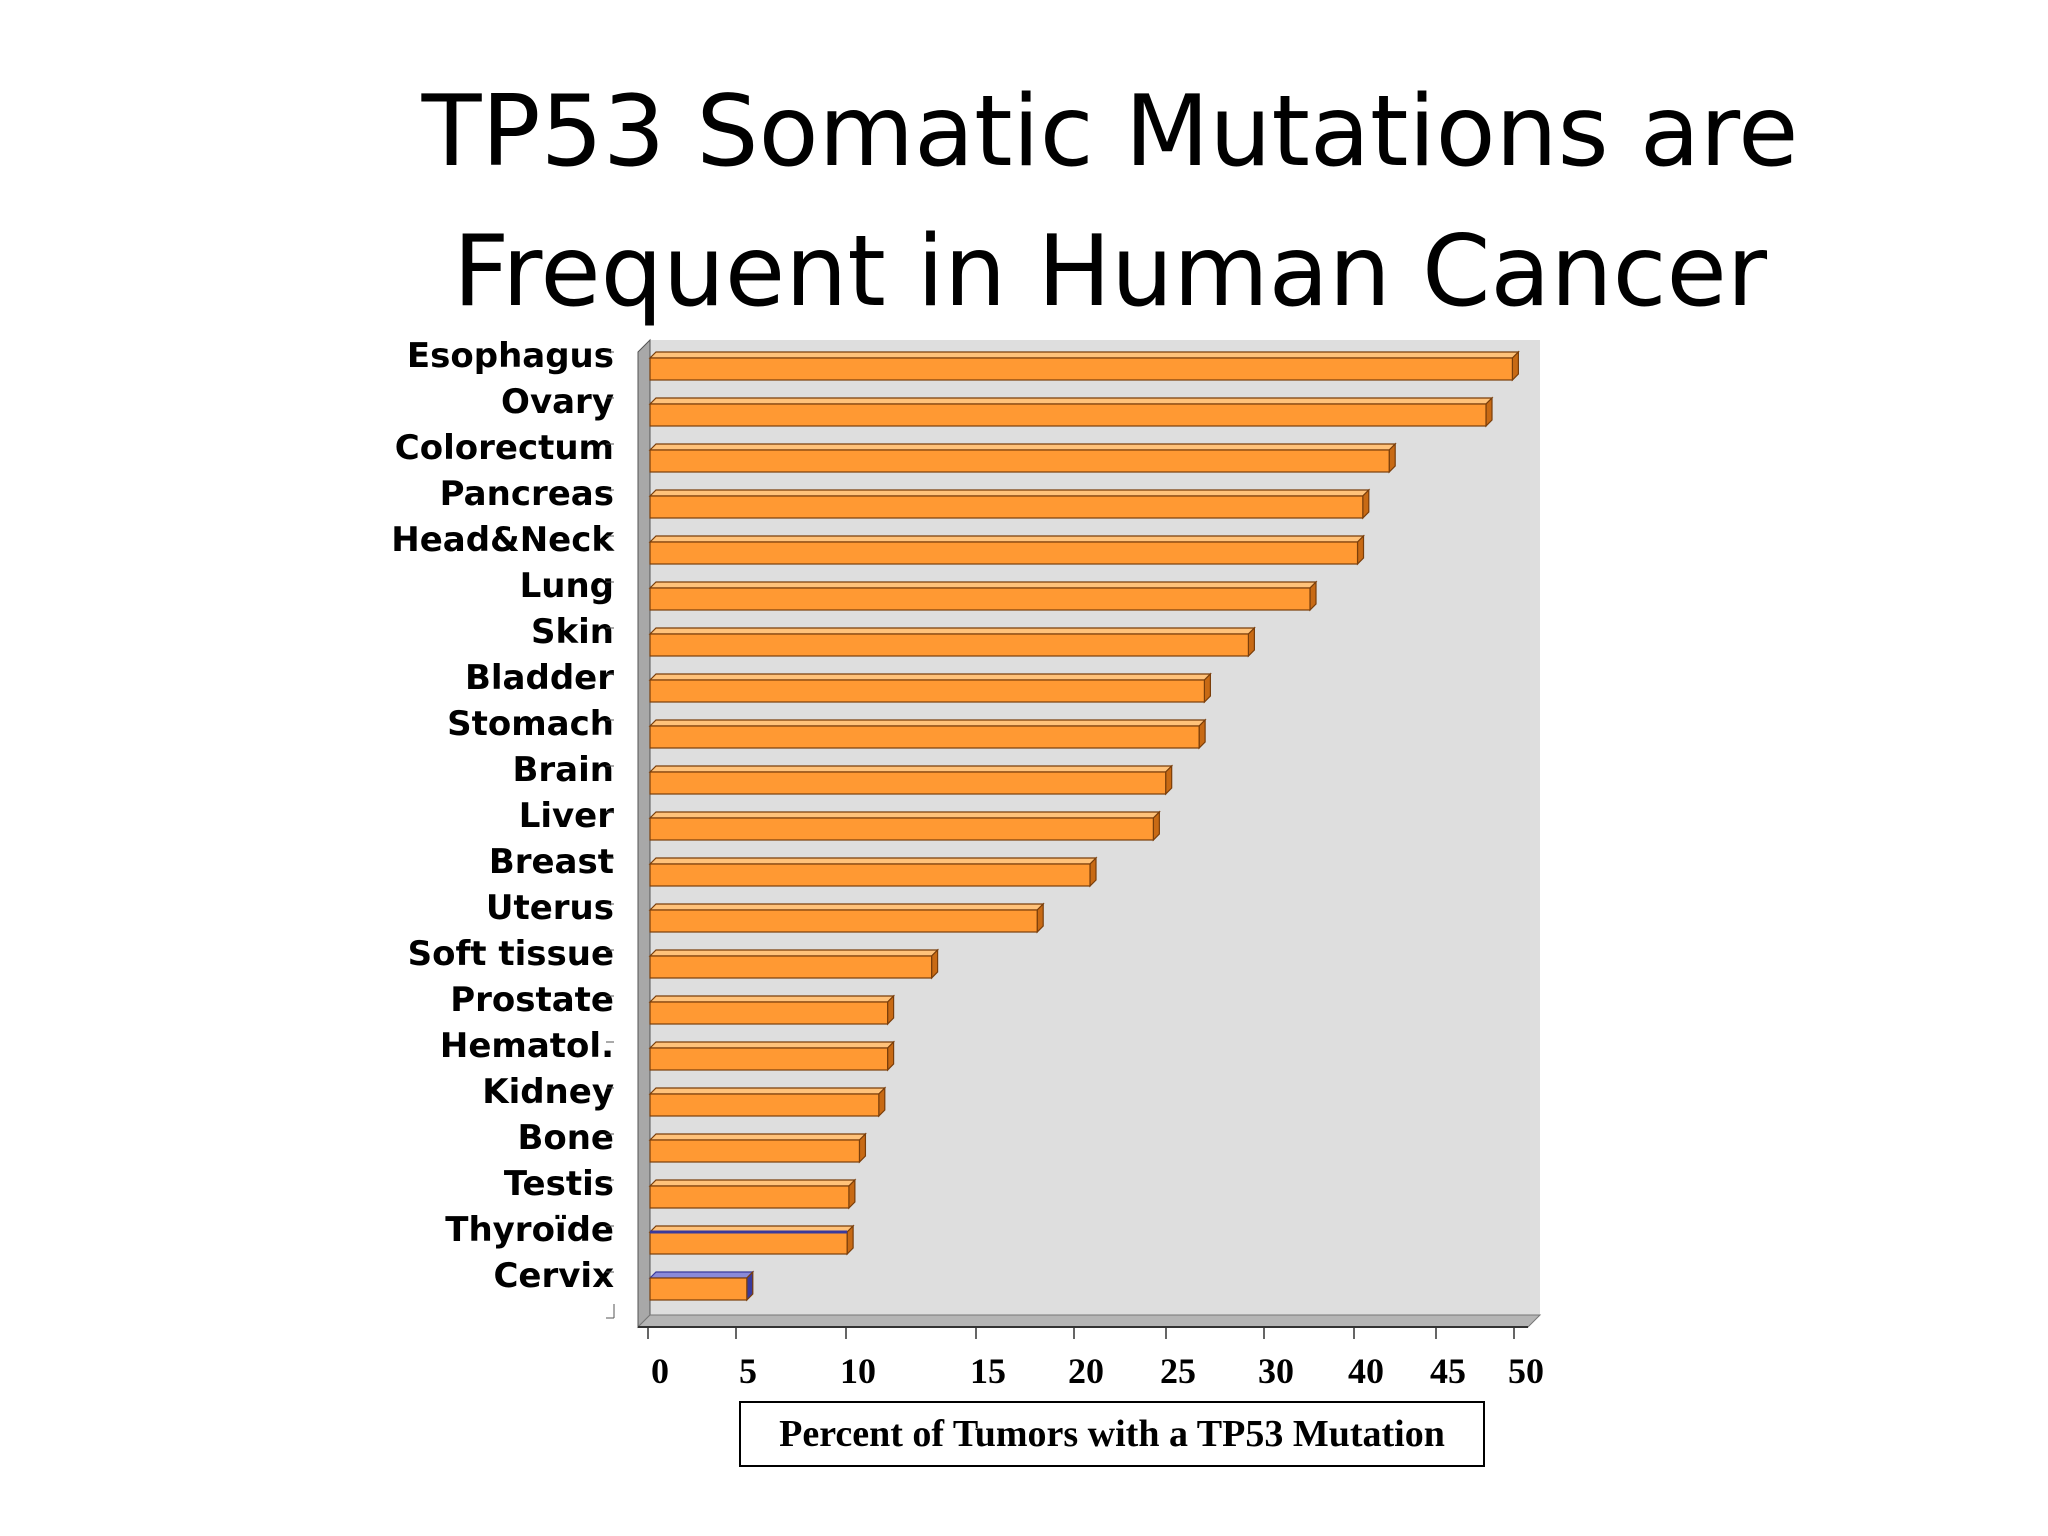 The image size is (2048, 1536). What do you see at coordinates (510, 356) in the screenshot?
I see `category-label: Esophagus` at bounding box center [510, 356].